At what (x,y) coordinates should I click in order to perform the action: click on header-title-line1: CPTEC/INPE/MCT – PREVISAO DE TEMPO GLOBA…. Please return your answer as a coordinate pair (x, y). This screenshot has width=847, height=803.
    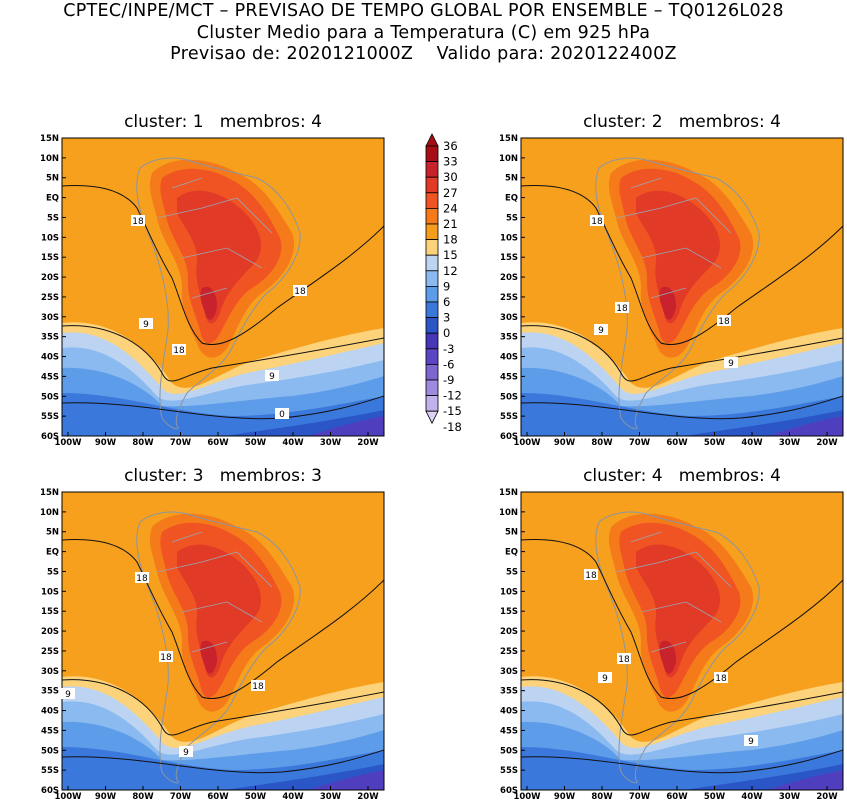
    Looking at the image, I should click on (423, 11).